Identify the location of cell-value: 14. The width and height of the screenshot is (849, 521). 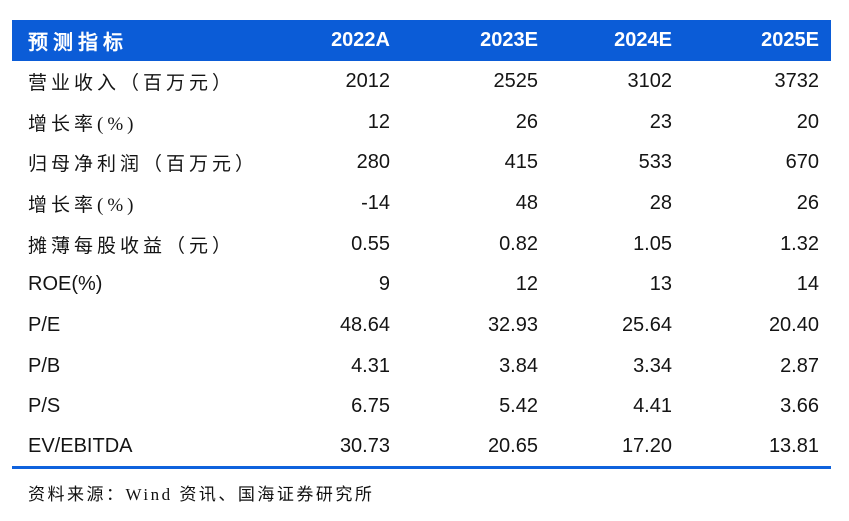
(807, 284).